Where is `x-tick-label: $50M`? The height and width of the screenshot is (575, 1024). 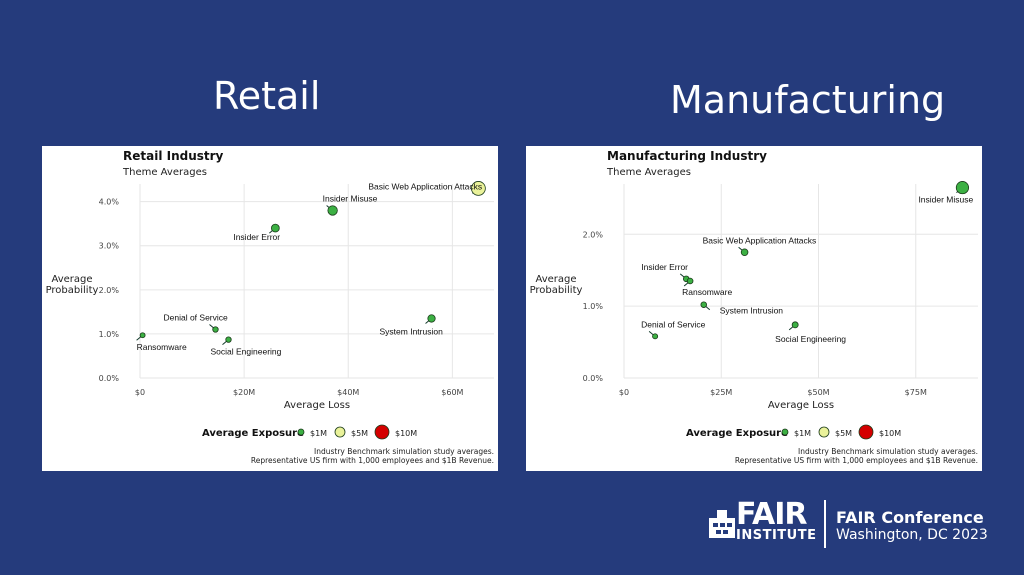
x-tick-label: $50M is located at coordinates (818, 392).